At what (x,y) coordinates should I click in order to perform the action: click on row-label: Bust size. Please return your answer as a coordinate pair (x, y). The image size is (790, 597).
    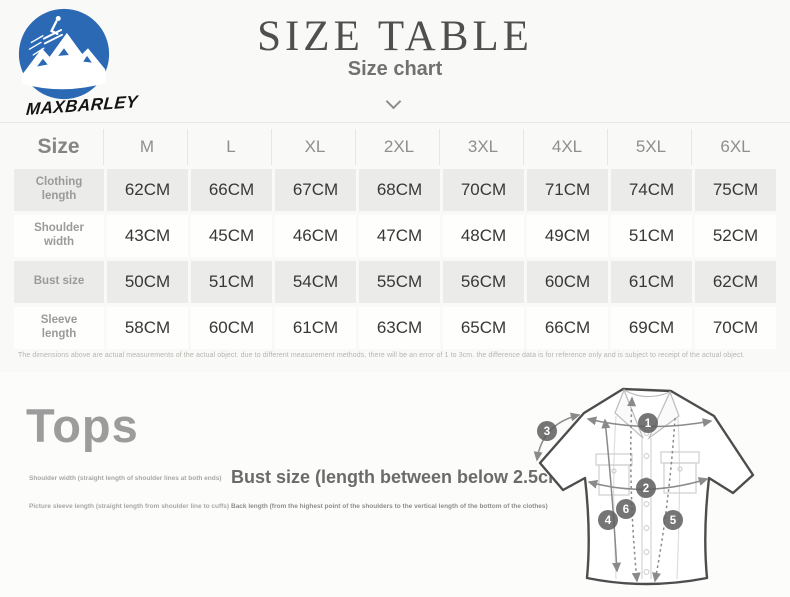
    Looking at the image, I should click on (59, 282).